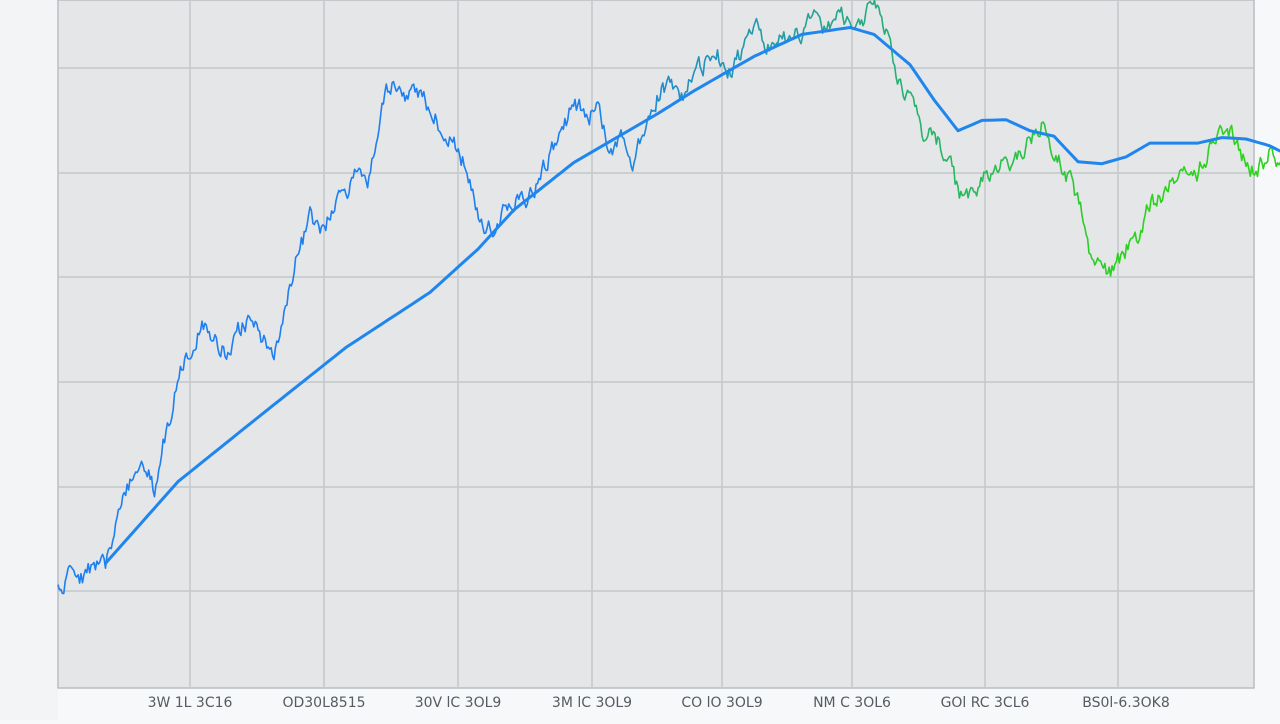  I want to click on x-tick-label: NM C 3OL6, so click(852, 703).